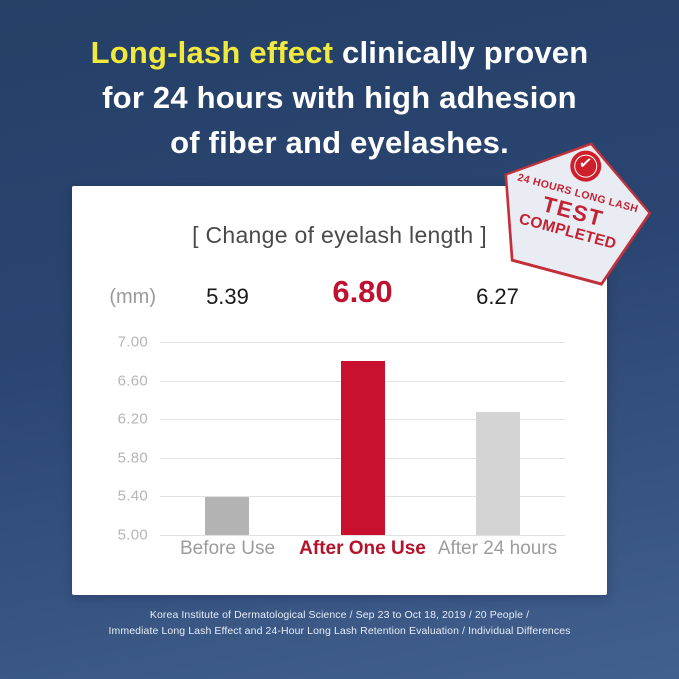 This screenshot has height=679, width=679. I want to click on bar-after-one-use, so click(362, 448).